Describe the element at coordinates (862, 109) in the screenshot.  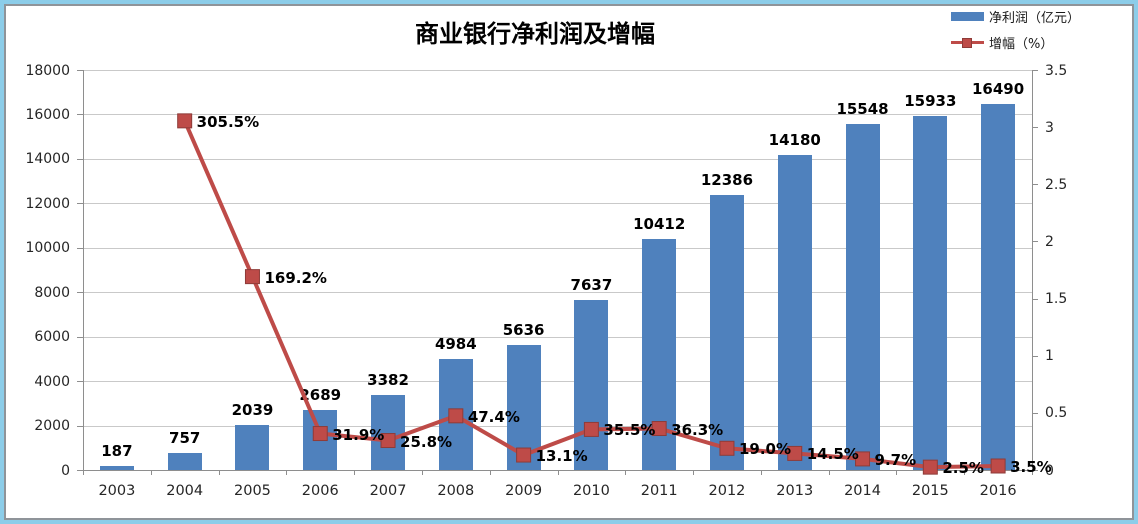
I see `bar-value-label: 15548` at that location.